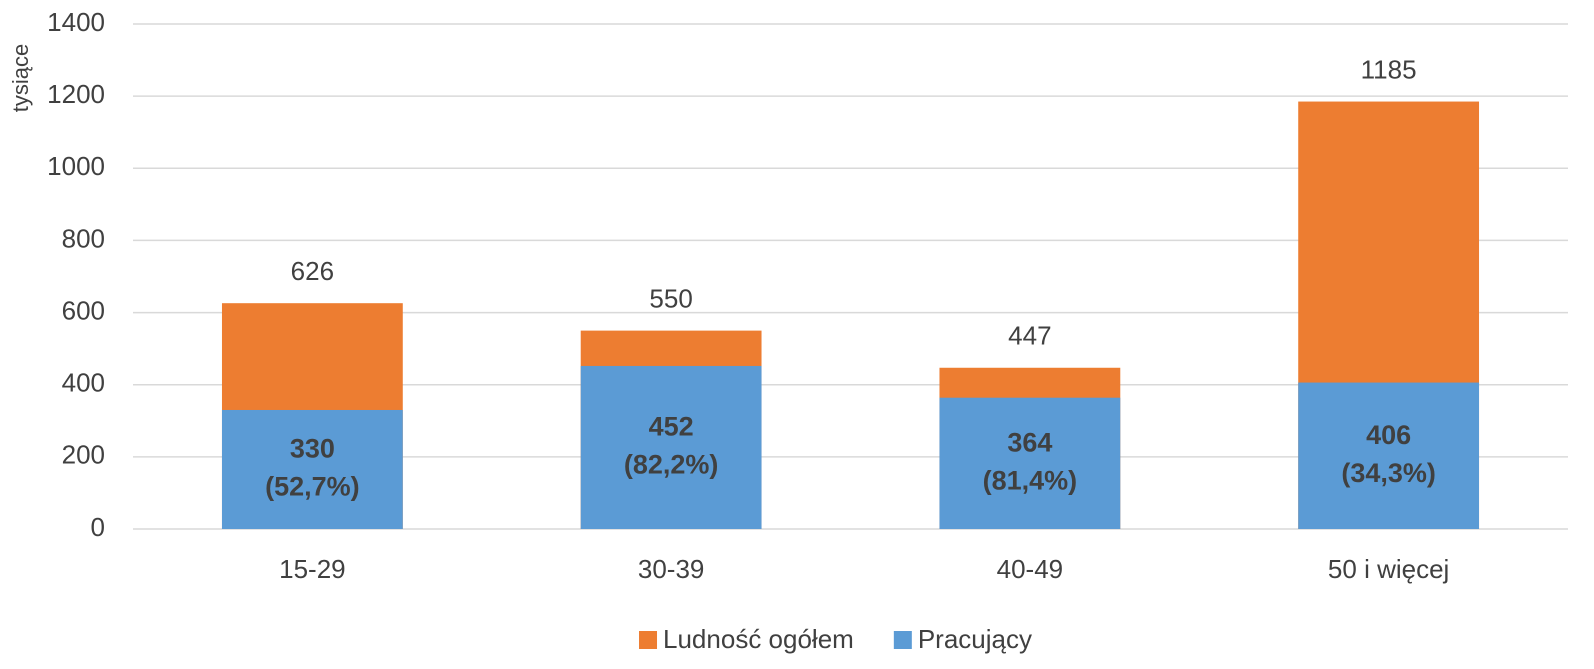  Describe the element at coordinates (83, 310) in the screenshot. I see `y-tick-label: 600` at that location.